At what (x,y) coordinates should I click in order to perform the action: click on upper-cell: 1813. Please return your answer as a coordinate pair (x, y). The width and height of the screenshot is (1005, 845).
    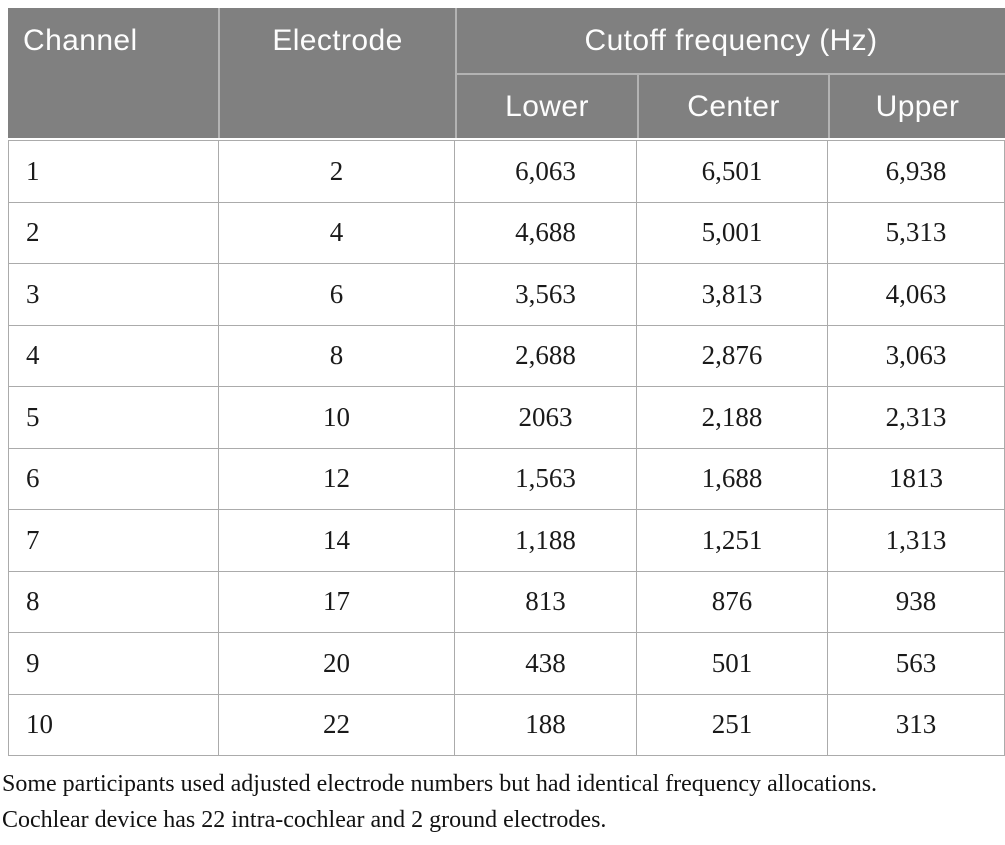
    Looking at the image, I should click on (916, 478).